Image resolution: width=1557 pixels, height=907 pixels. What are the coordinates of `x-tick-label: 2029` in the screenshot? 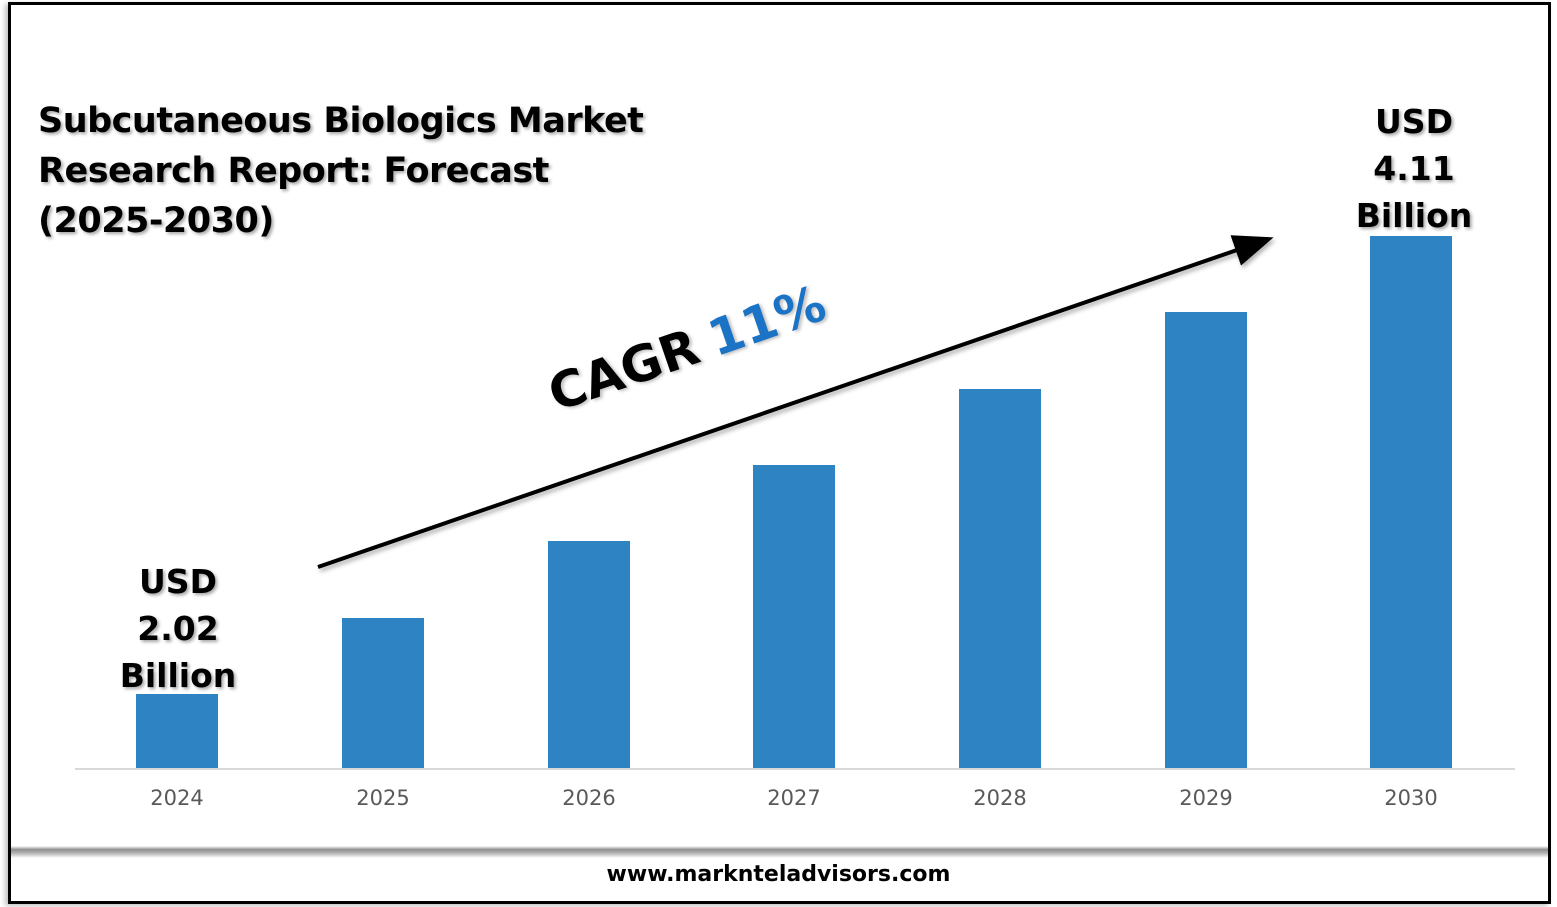 It's located at (1206, 798).